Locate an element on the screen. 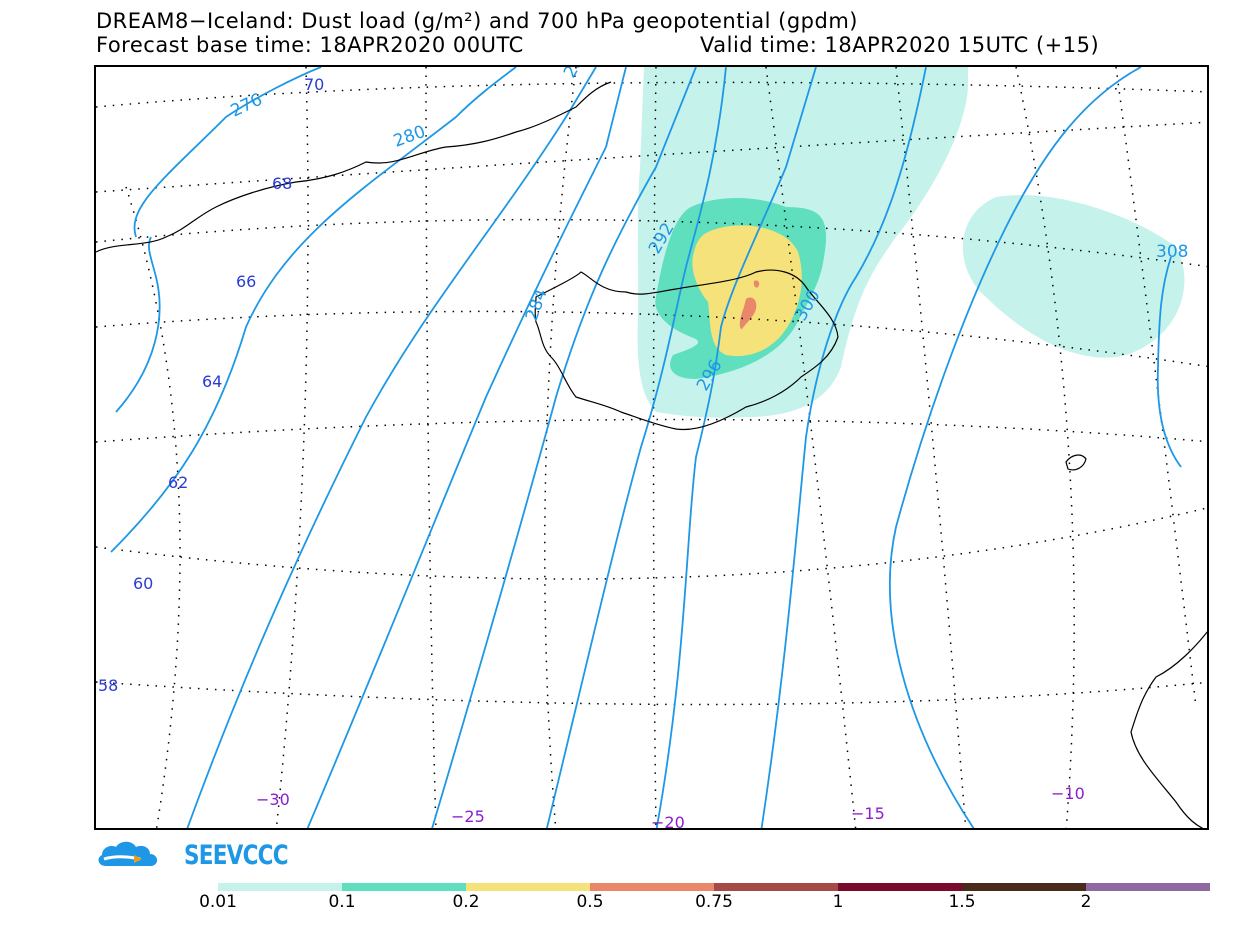 The image size is (1238, 925). legend-tick-5: 1 is located at coordinates (838, 902).